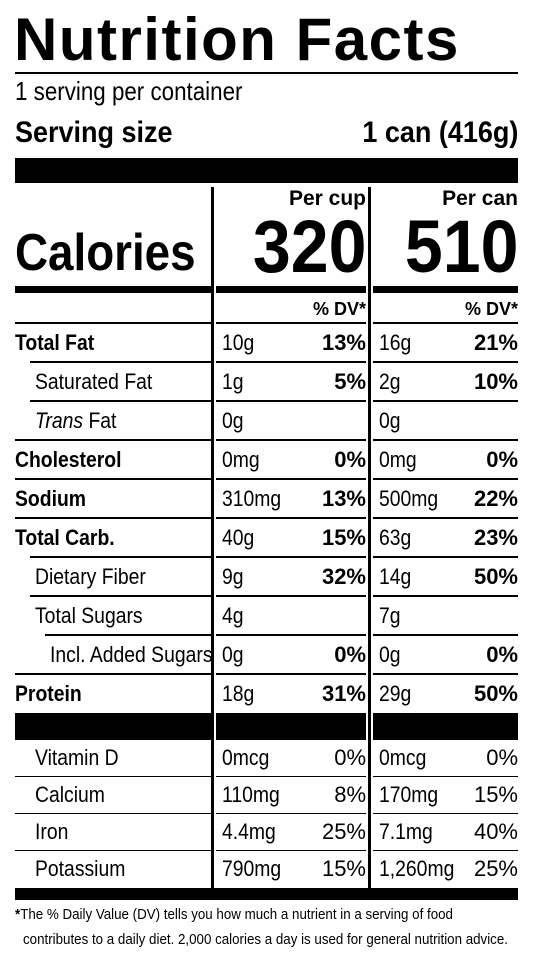 The image size is (533, 966). I want to click on calories-value: 510, so click(461, 246).